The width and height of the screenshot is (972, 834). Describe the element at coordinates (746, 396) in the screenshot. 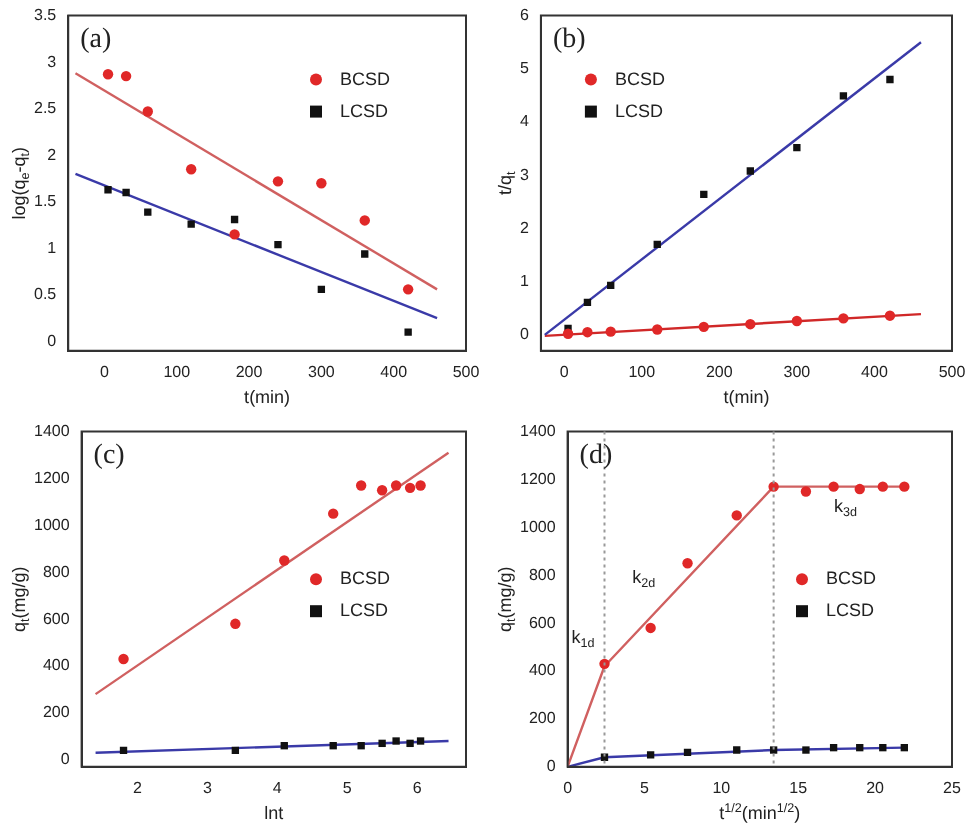

I see `x-axis-title: t(min)` at that location.